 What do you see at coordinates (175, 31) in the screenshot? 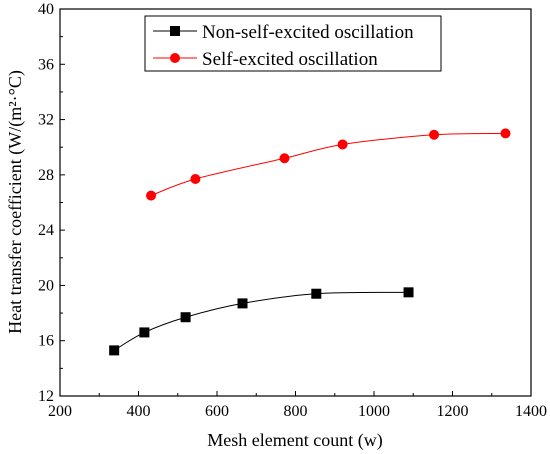
I see `legend-marker-non-self-excited` at bounding box center [175, 31].